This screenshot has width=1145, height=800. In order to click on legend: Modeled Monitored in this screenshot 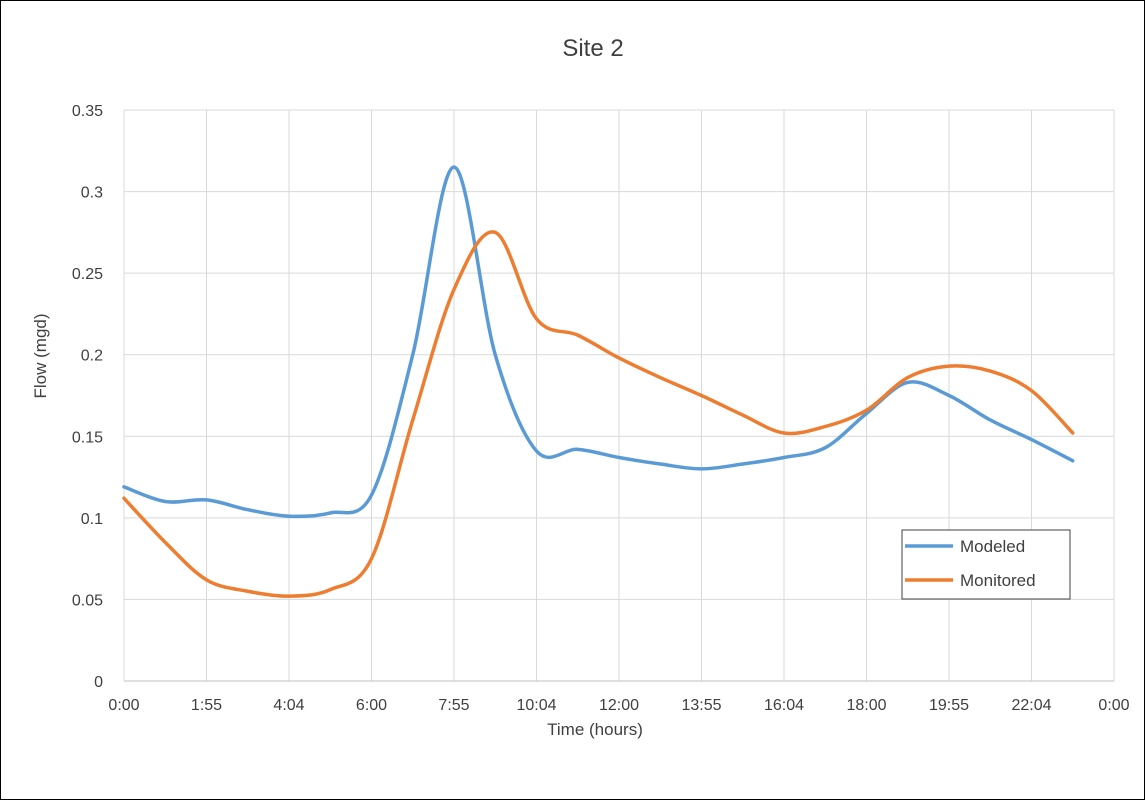, I will do `click(986, 564)`.